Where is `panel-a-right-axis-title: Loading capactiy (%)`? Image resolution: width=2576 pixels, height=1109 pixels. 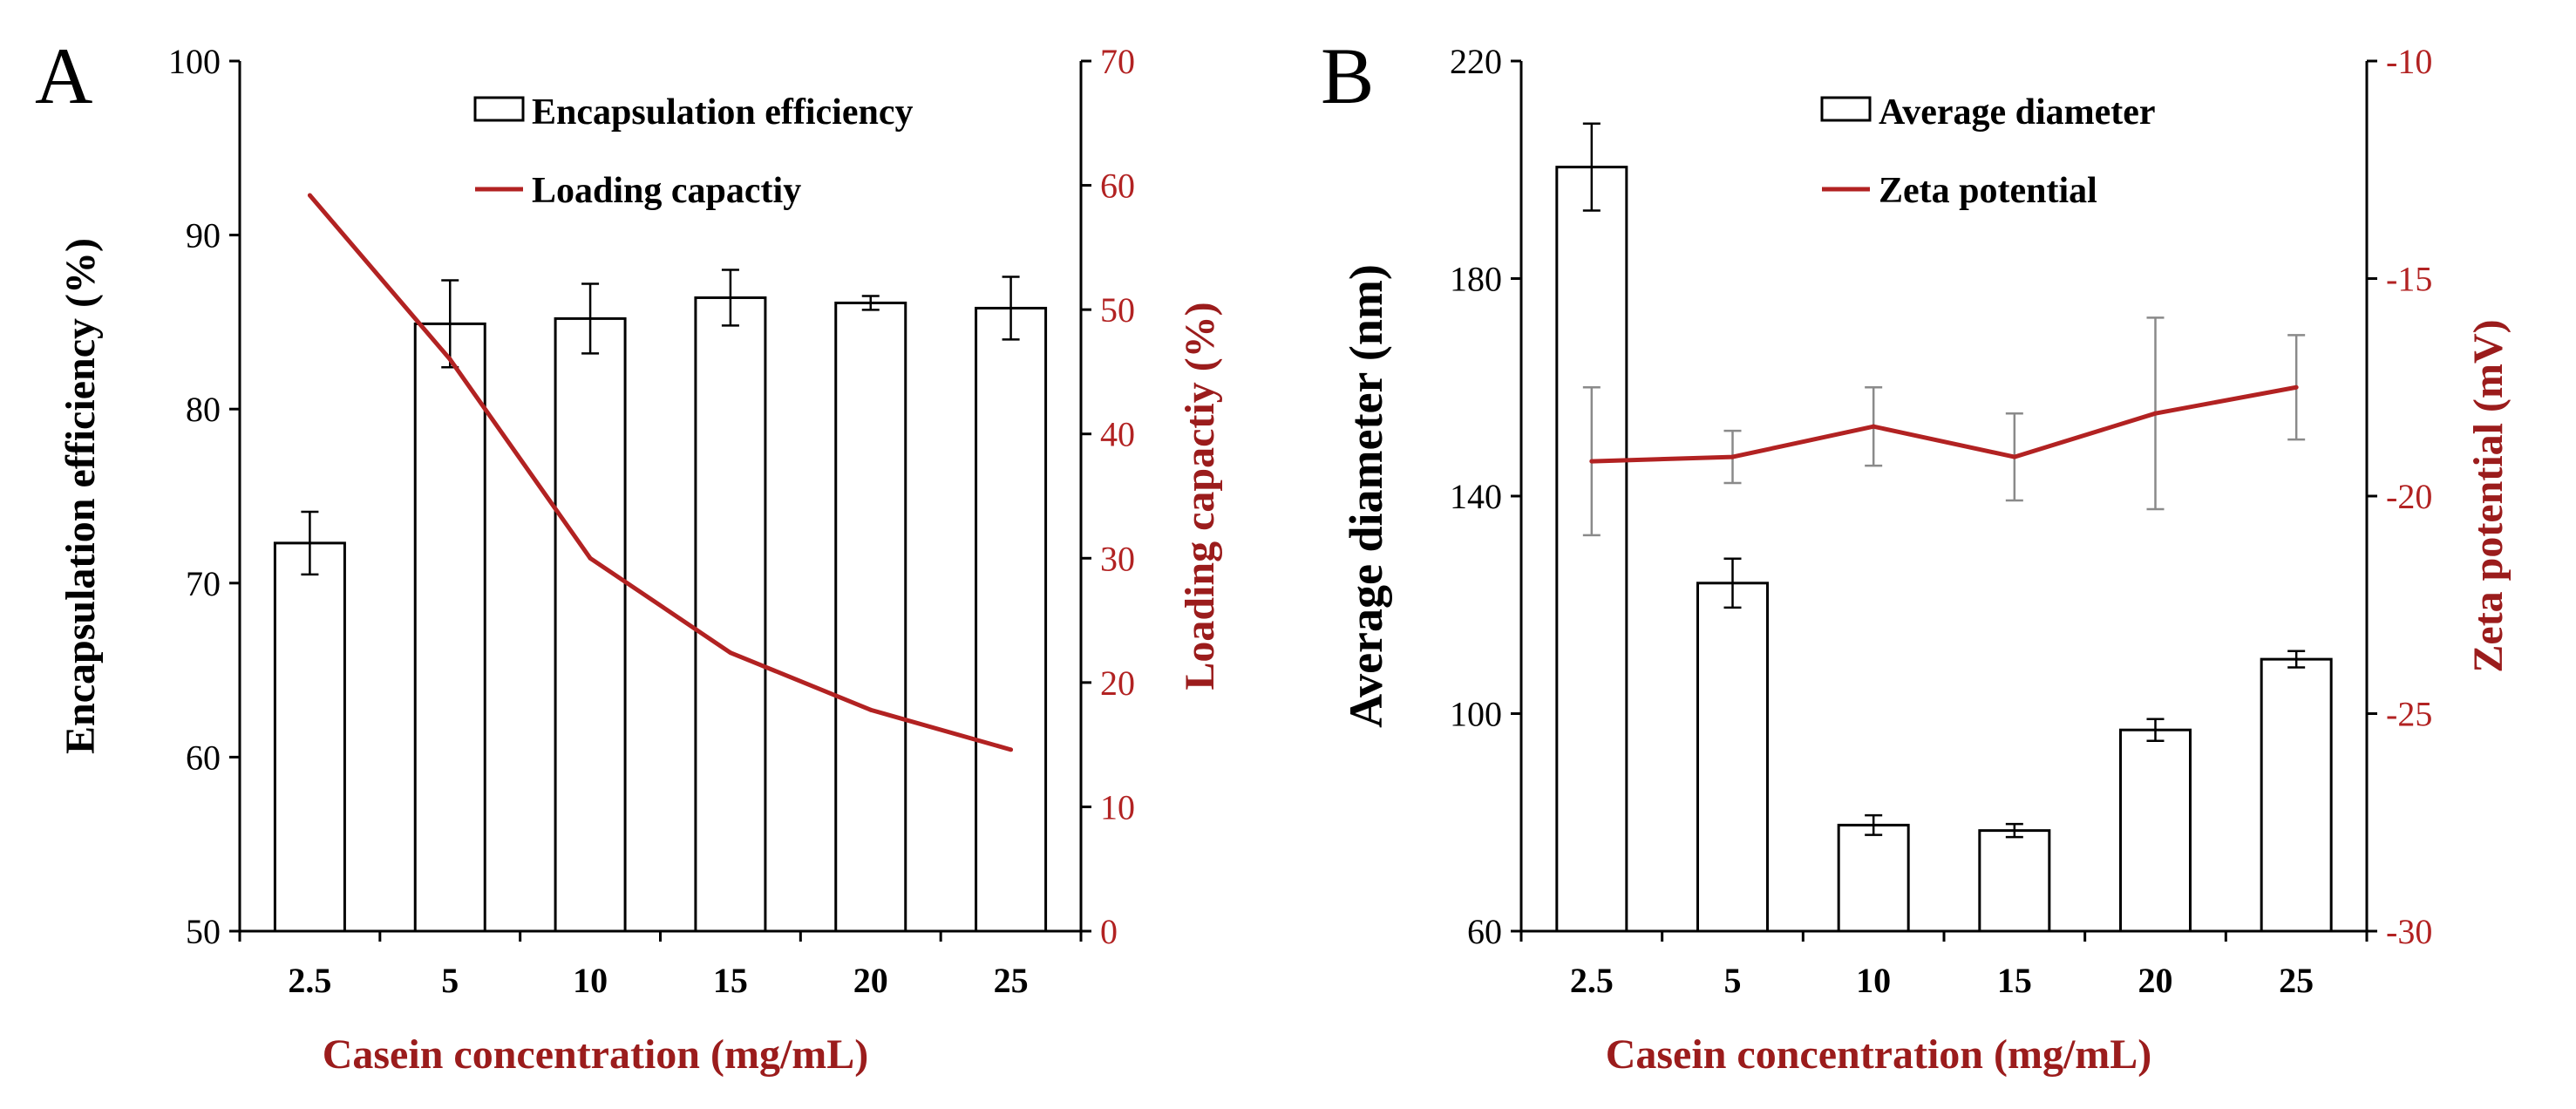 panel-a-right-axis-title: Loading capactiy (%) is located at coordinates (1200, 496).